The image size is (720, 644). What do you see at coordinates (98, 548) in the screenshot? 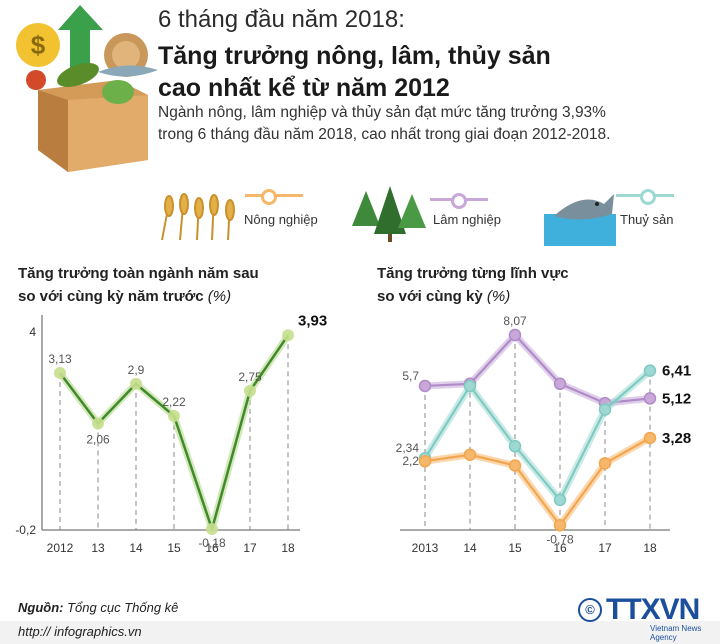
I see `chart1-x-tick-label: 13` at bounding box center [98, 548].